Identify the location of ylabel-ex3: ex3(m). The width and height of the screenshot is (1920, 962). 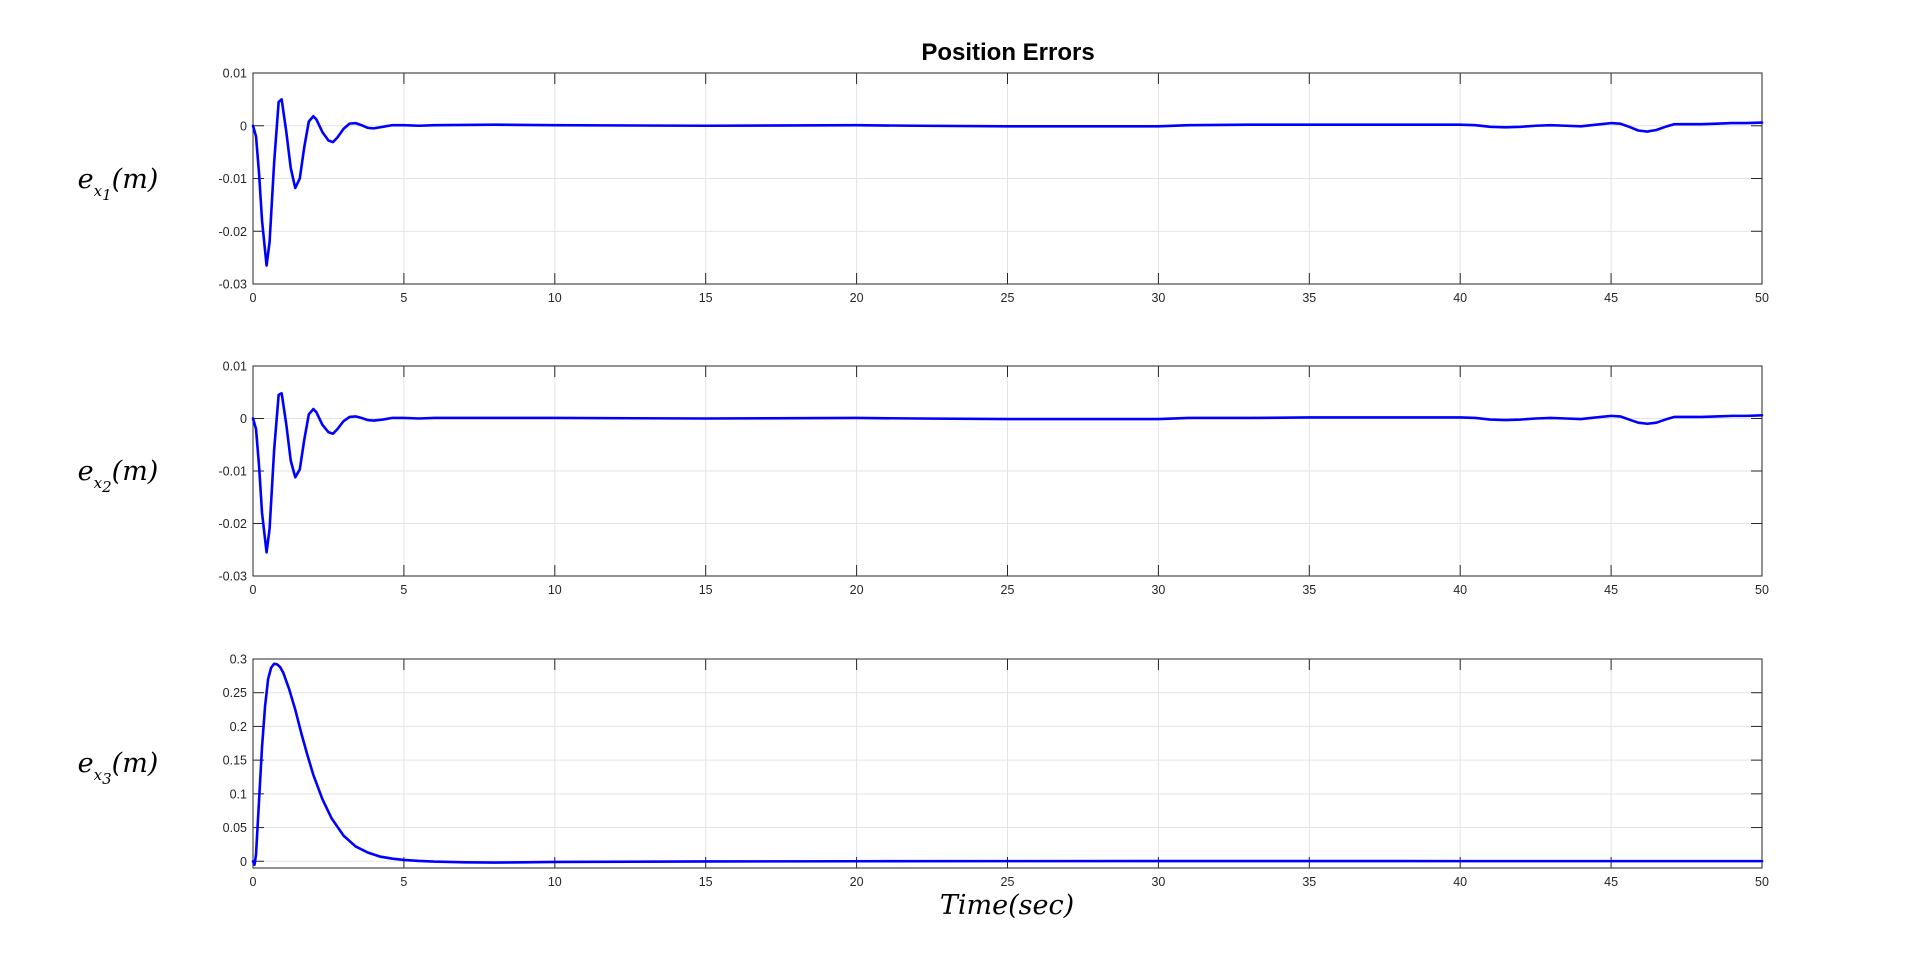
(118, 768).